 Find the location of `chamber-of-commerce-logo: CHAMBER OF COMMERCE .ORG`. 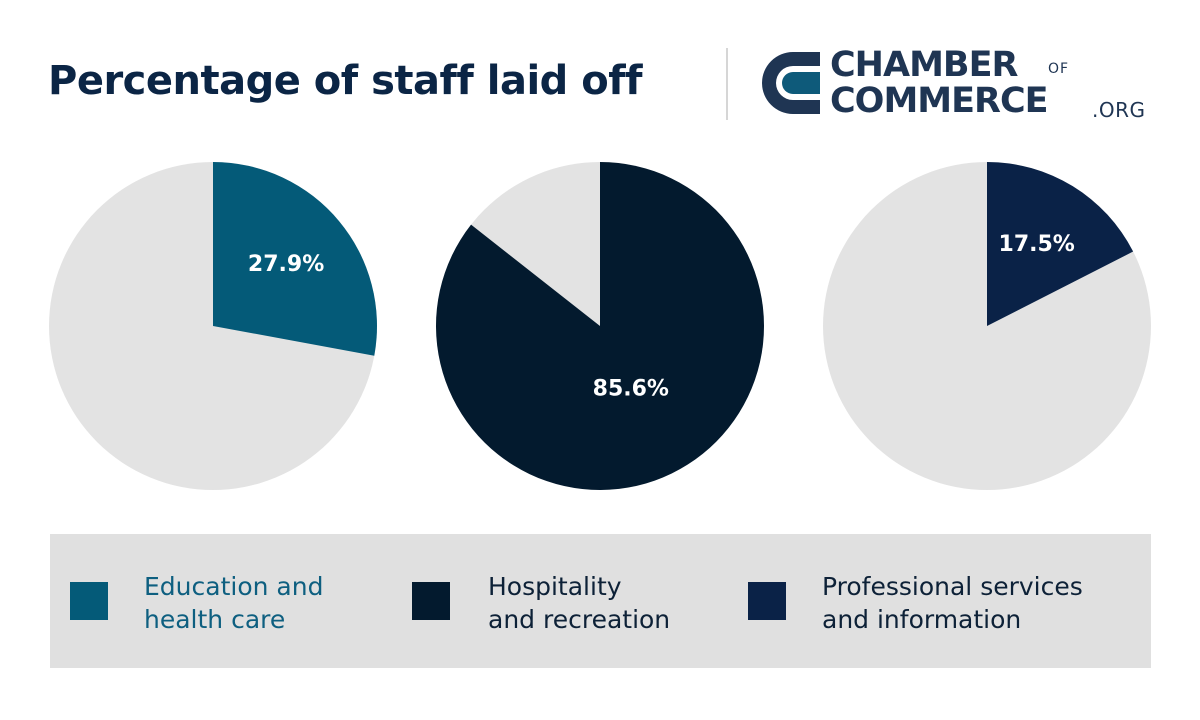

chamber-of-commerce-logo: CHAMBER OF COMMERCE .ORG is located at coordinates (962, 86).